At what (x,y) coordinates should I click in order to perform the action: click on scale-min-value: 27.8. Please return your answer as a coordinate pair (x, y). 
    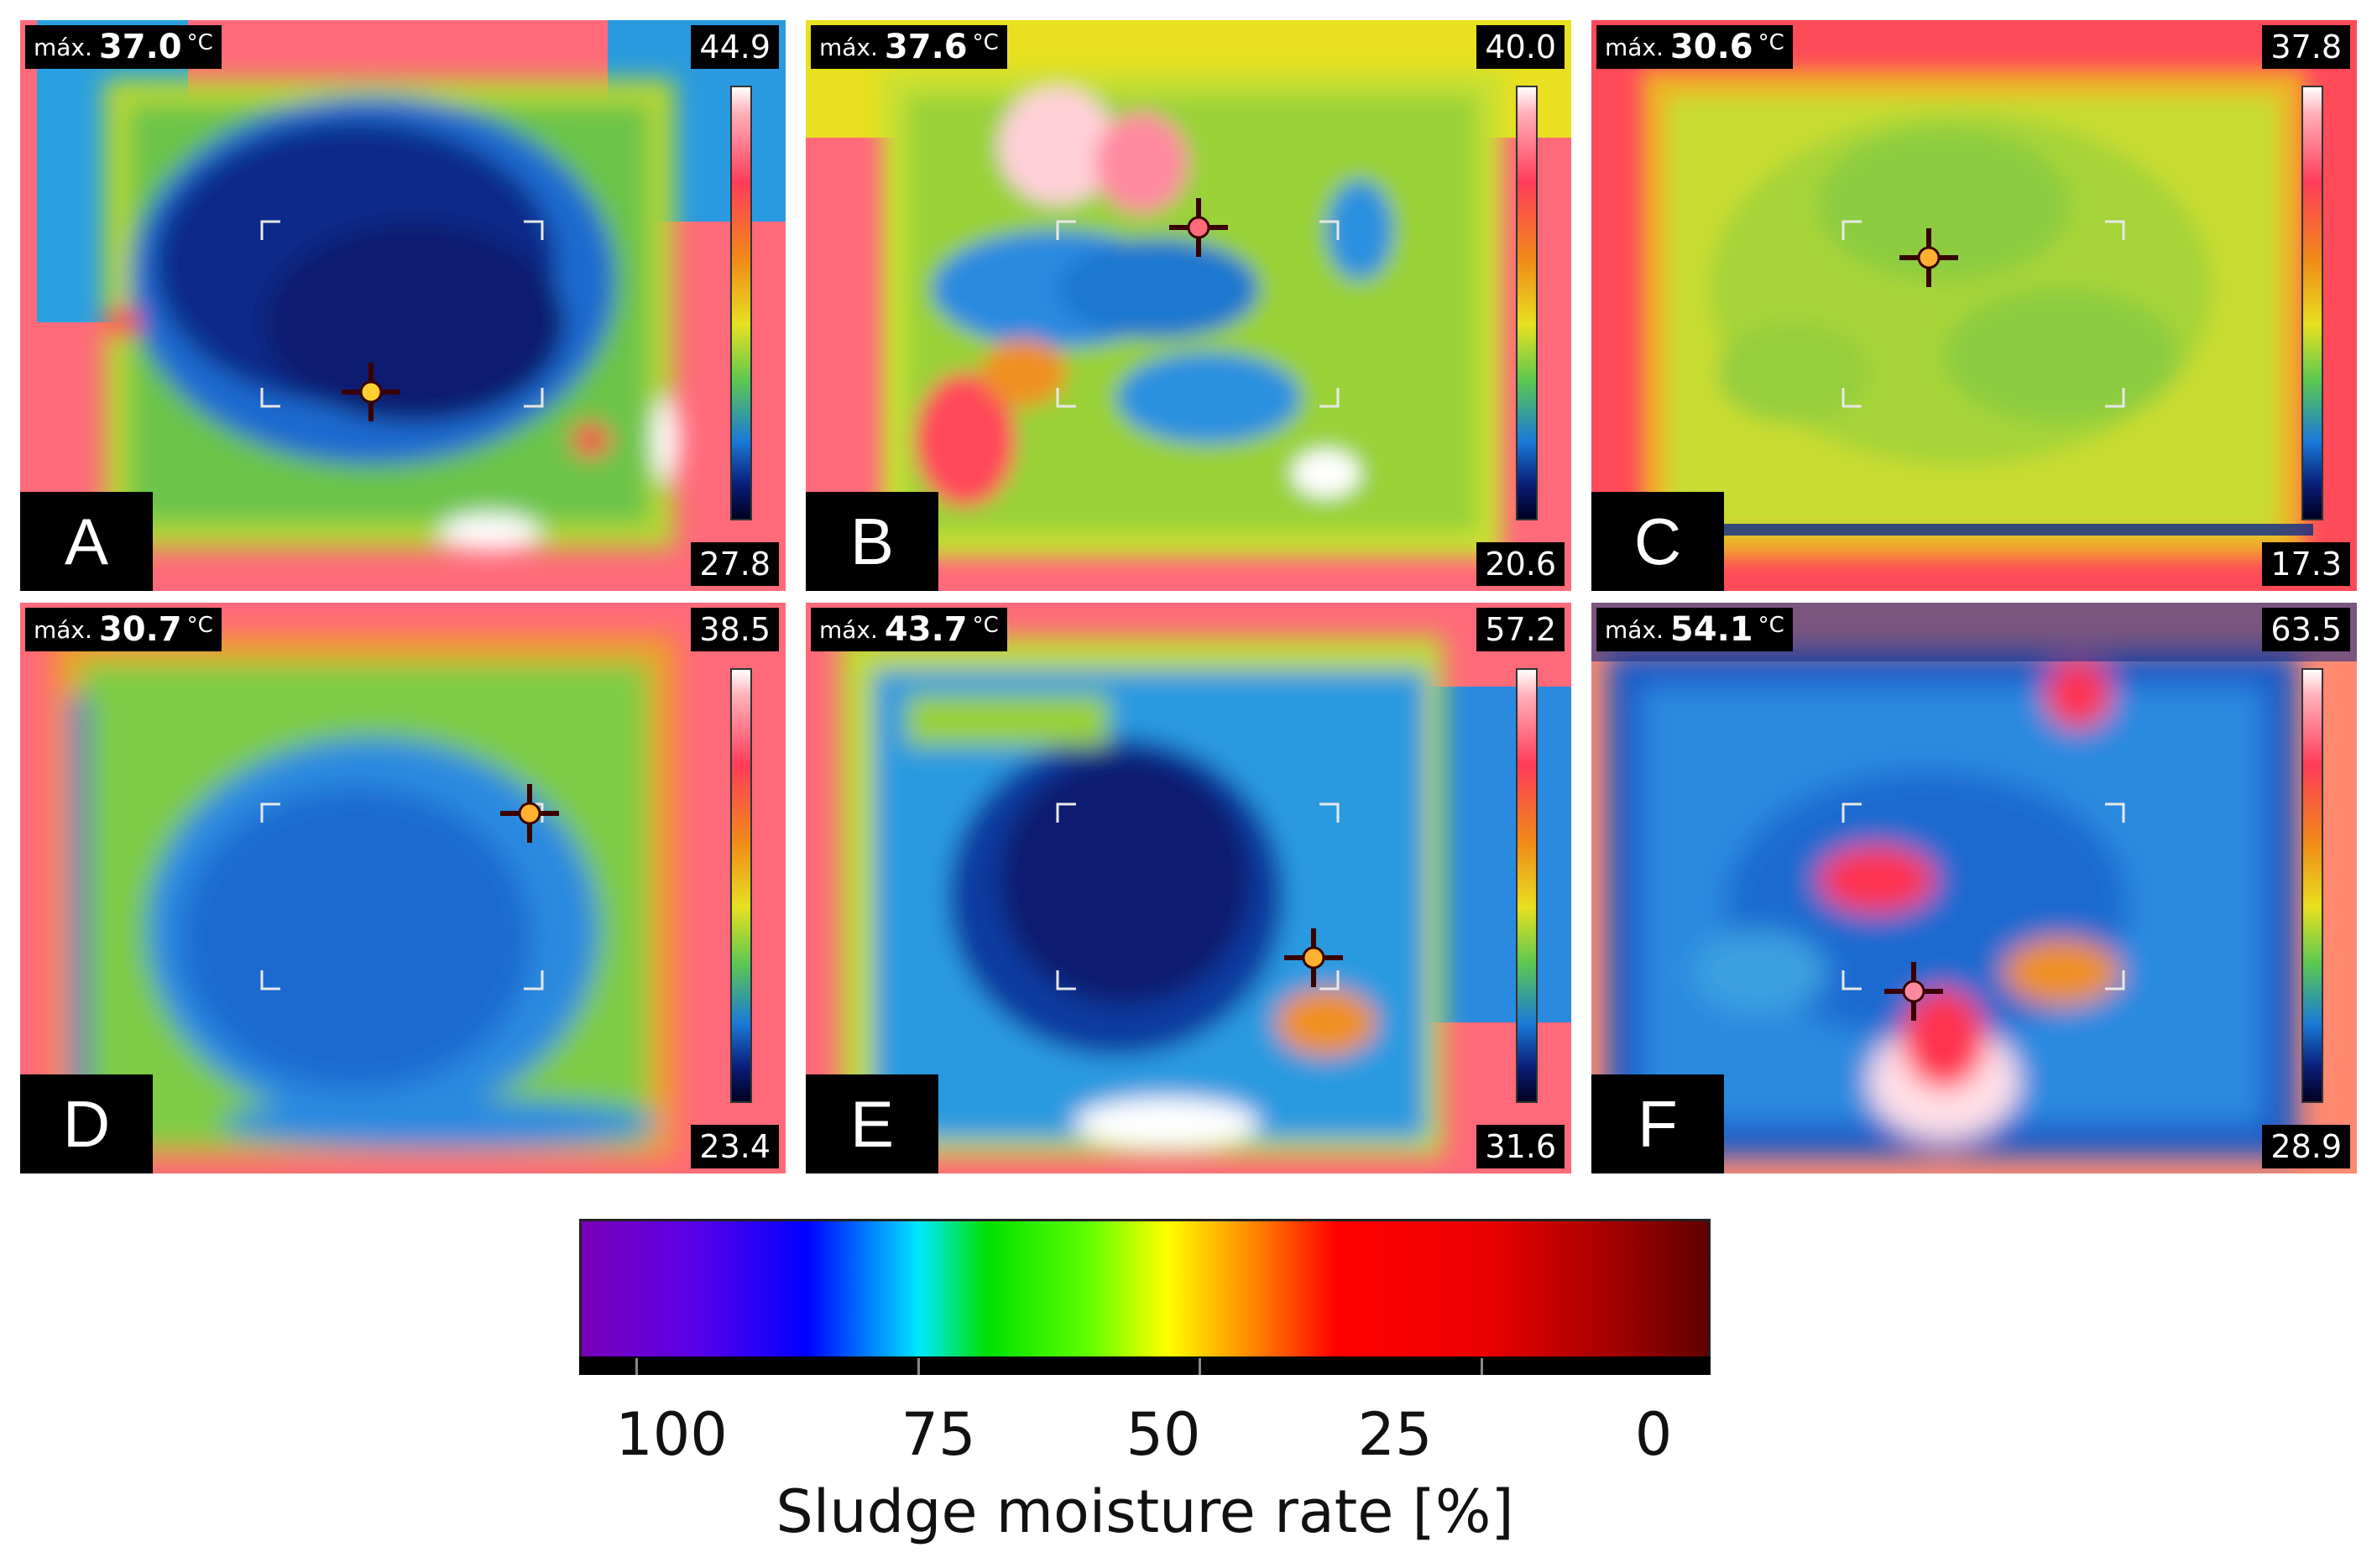
    Looking at the image, I should click on (735, 564).